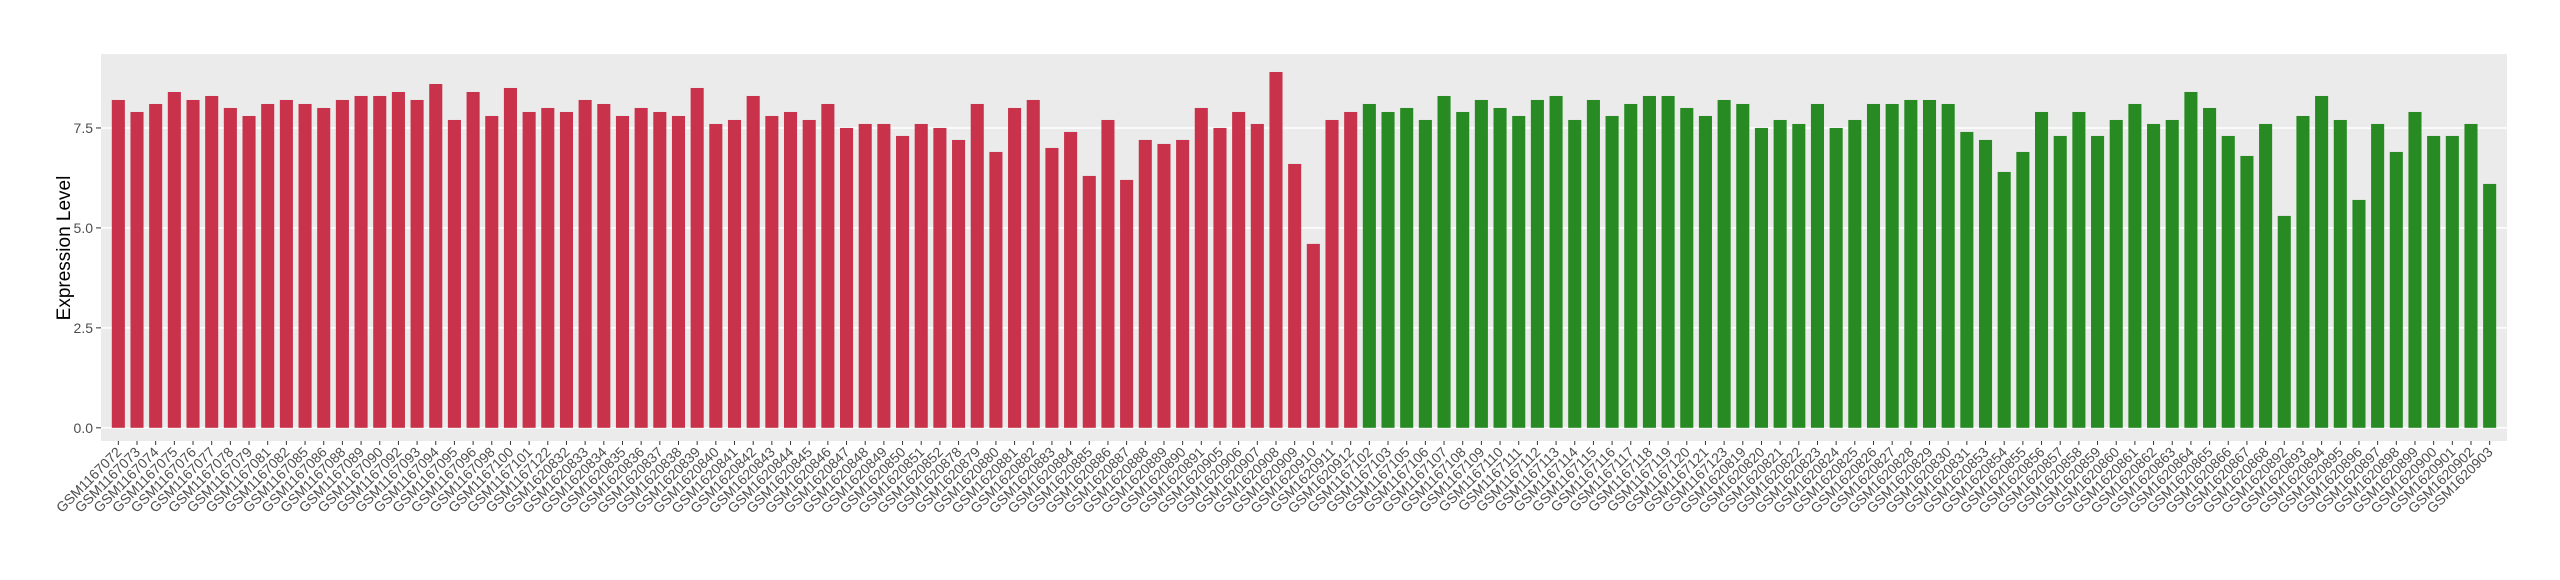 This screenshot has width=2560, height=580. What do you see at coordinates (84, 228) in the screenshot?
I see `y-tick-label: 5.0` at bounding box center [84, 228].